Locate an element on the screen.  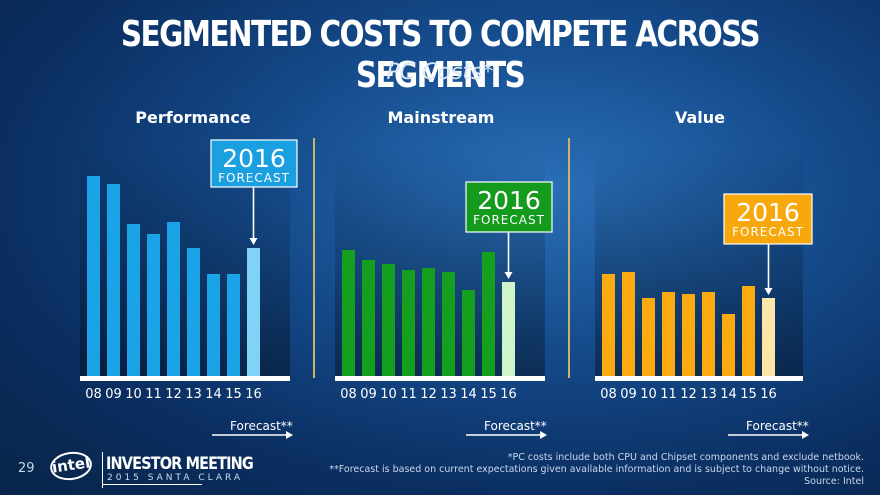
forecast-callout-mainstream is located at coordinates (509, 207).